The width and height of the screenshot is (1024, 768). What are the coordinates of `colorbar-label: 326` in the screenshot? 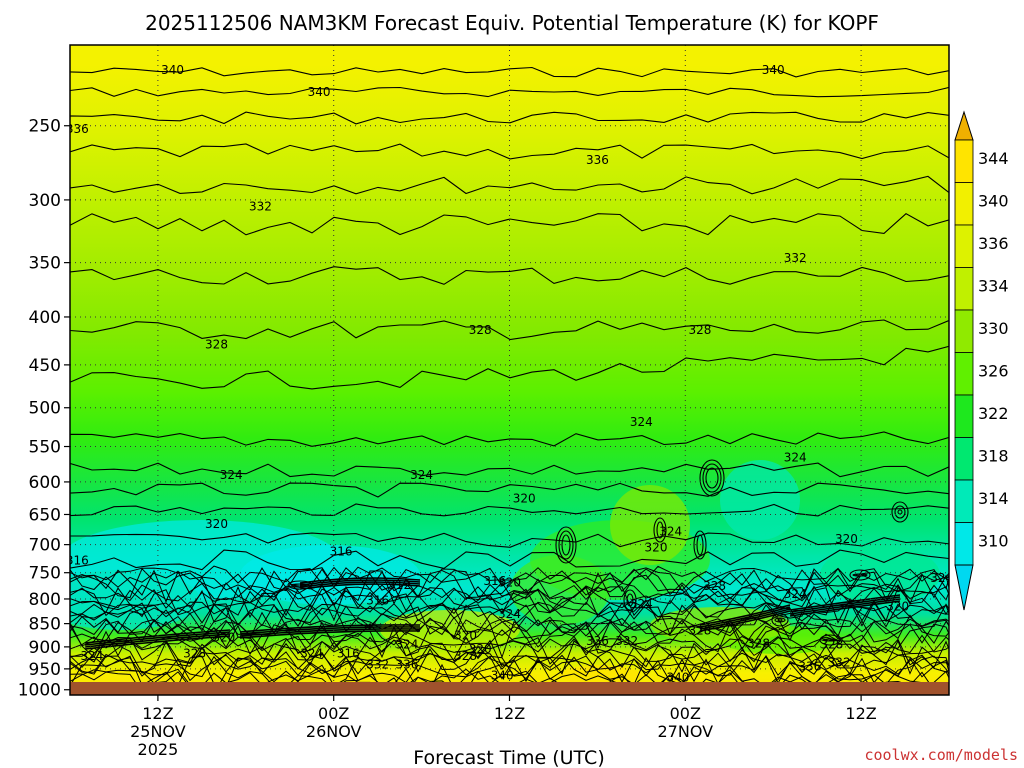 It's located at (993, 371).